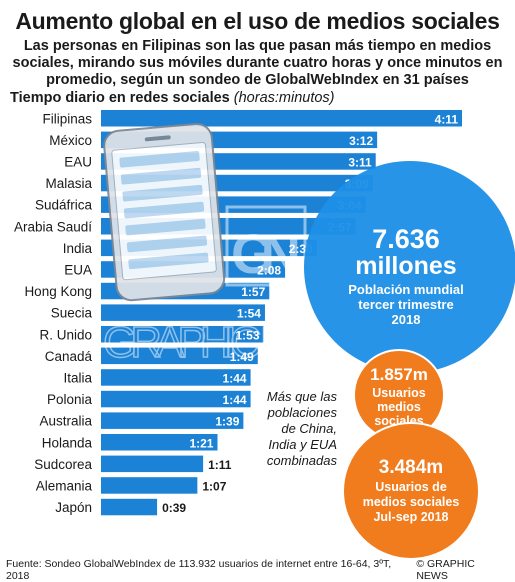  I want to click on users-2018-value: 3.484m, so click(411, 467).